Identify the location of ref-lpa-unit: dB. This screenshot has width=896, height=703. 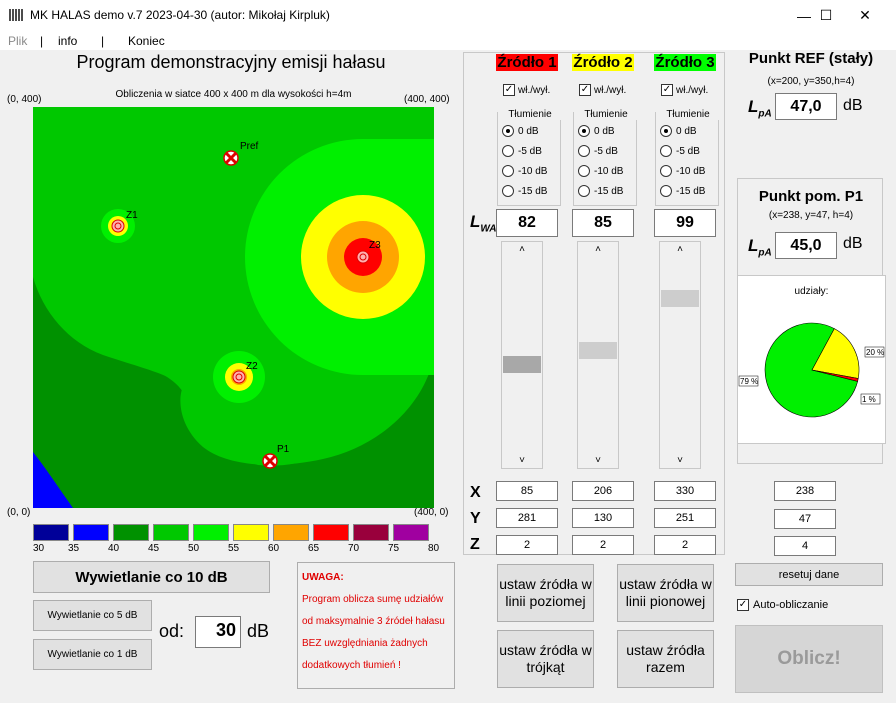
(853, 105).